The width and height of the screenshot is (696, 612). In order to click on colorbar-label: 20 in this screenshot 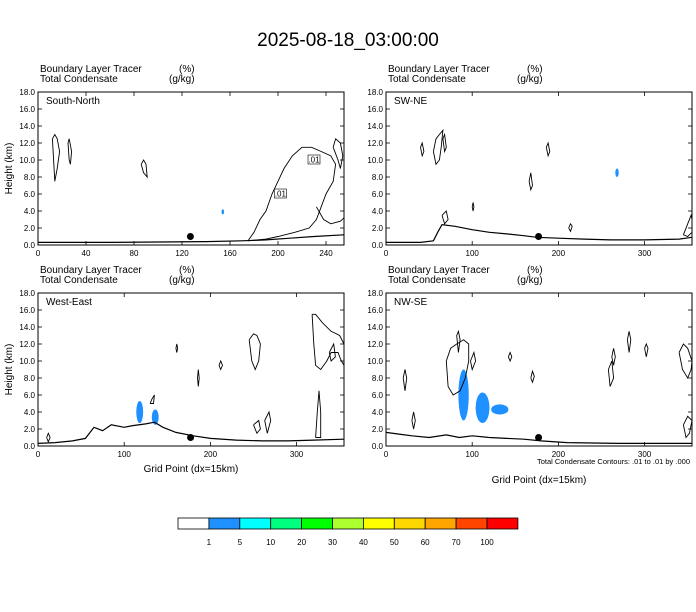, I will do `click(301, 542)`.